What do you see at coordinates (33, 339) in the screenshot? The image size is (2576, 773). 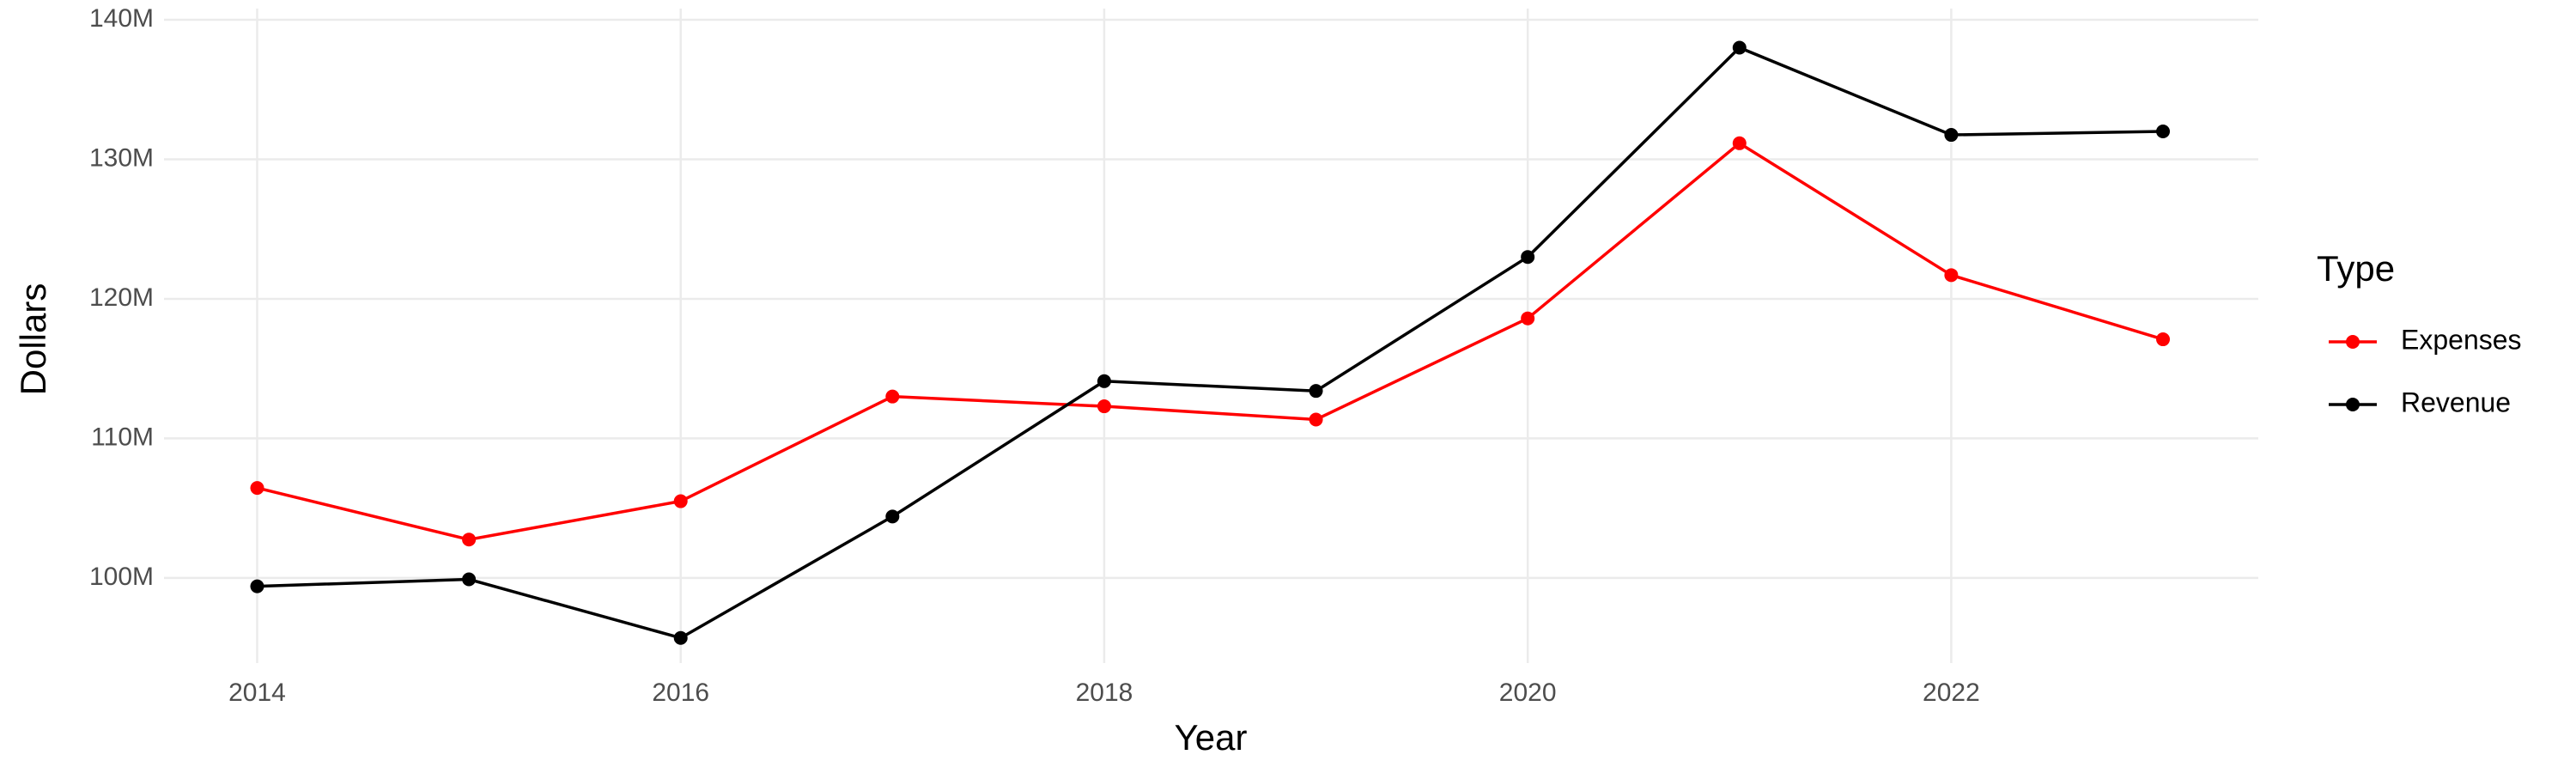 I see `y-axis-title: Dollars` at bounding box center [33, 339].